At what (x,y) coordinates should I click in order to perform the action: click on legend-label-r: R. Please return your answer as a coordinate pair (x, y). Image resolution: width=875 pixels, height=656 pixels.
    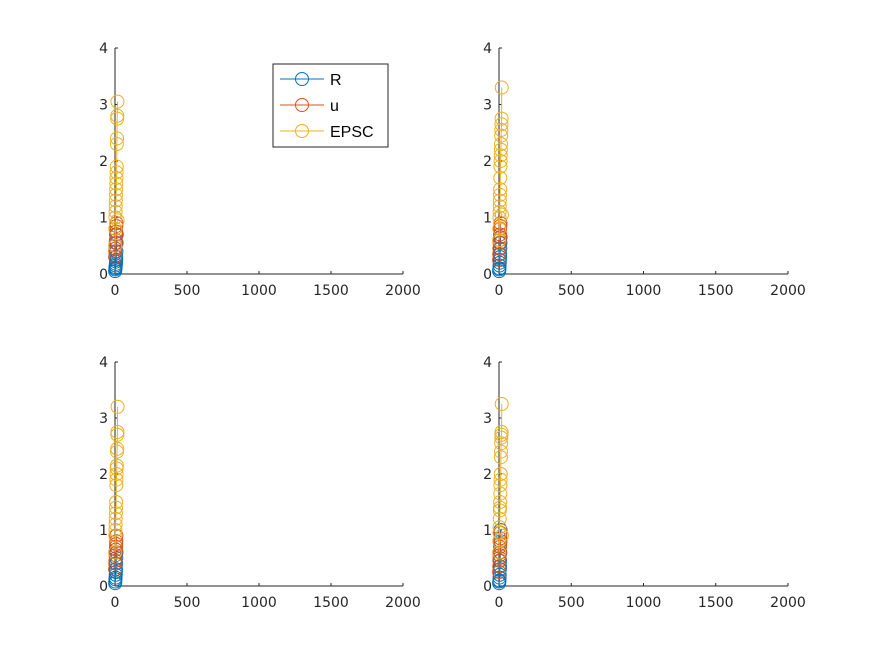
    Looking at the image, I should click on (336, 80).